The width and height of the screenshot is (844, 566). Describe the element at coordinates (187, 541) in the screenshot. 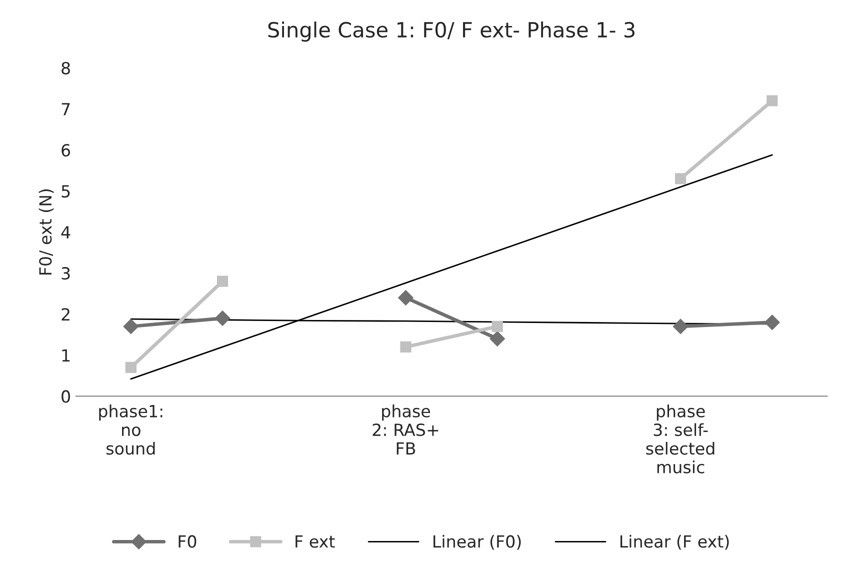

I see `legend-label: F0` at that location.